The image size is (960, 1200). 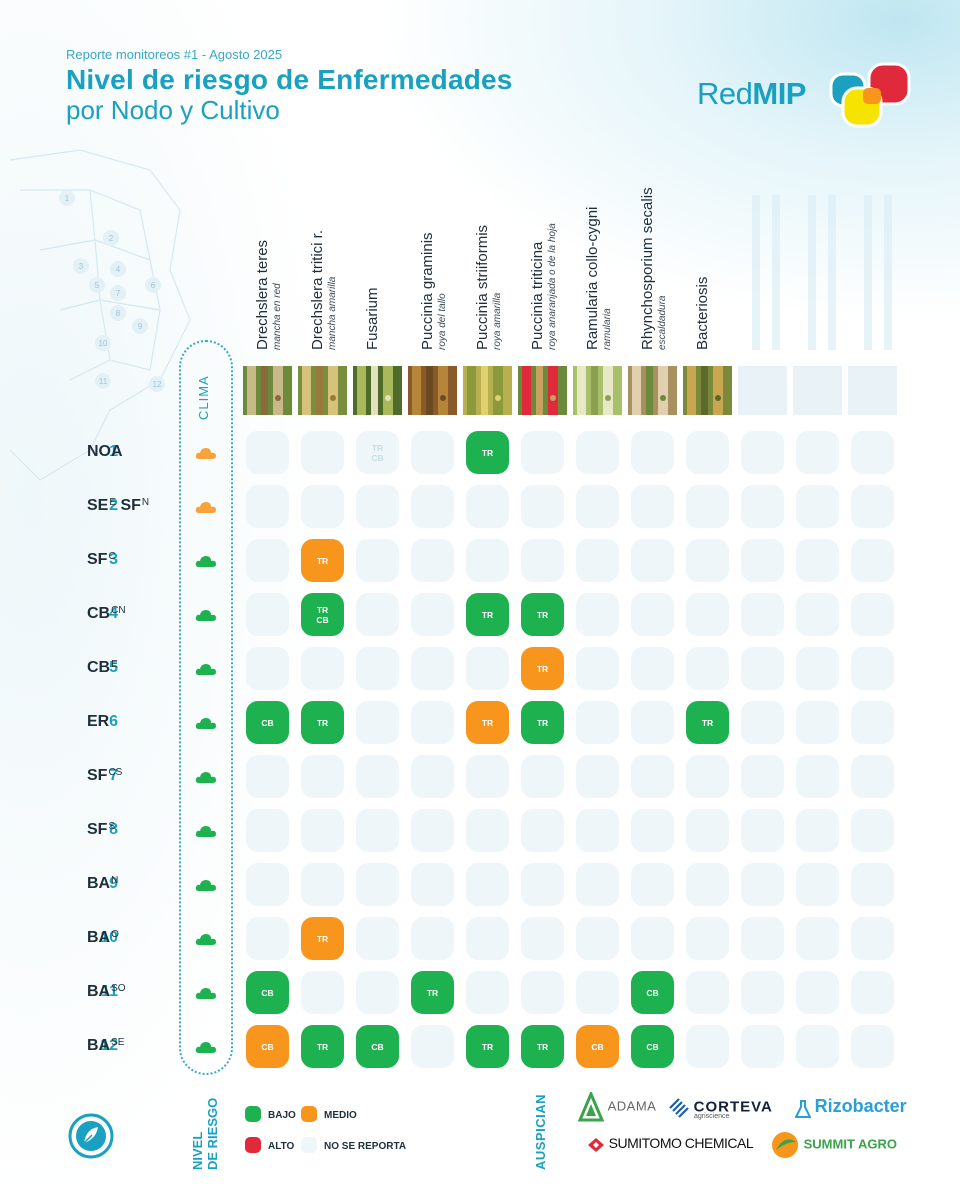 I want to click on node-number: 11, so click(x=109, y=991).